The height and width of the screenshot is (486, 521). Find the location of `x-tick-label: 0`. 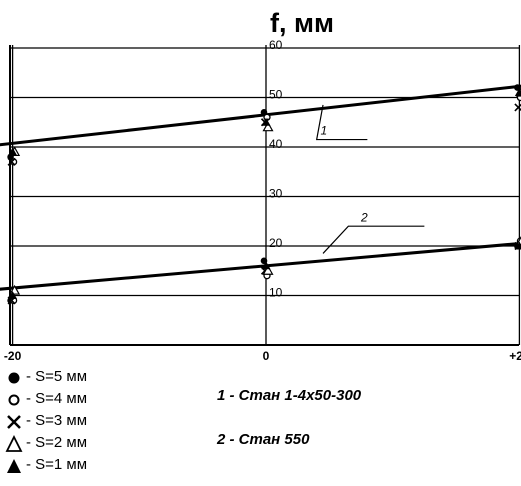

x-tick-label: 0 is located at coordinates (266, 356).